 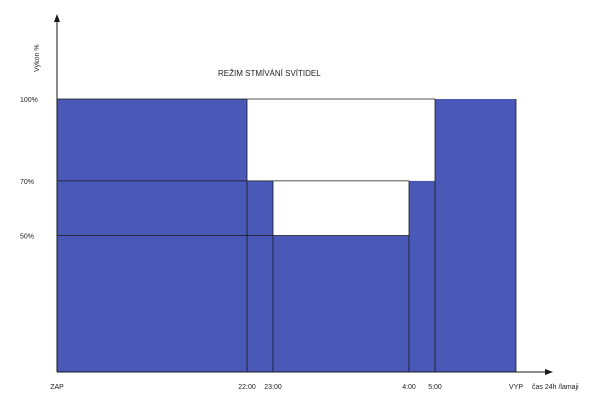 I want to click on chart-title: REŽIM STMÍVÁNÍ SVÍTIDEL, so click(x=269, y=73).